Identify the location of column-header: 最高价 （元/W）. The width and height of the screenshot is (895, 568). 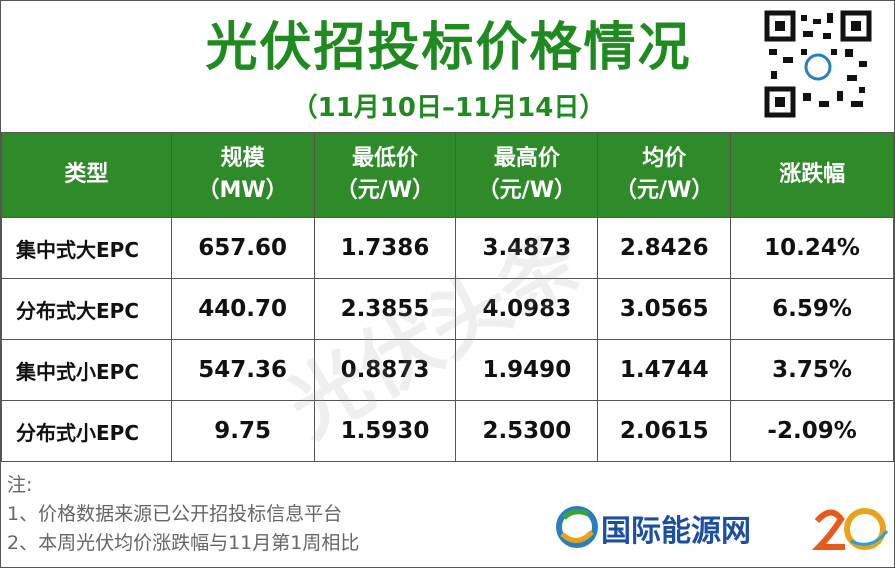
(527, 175).